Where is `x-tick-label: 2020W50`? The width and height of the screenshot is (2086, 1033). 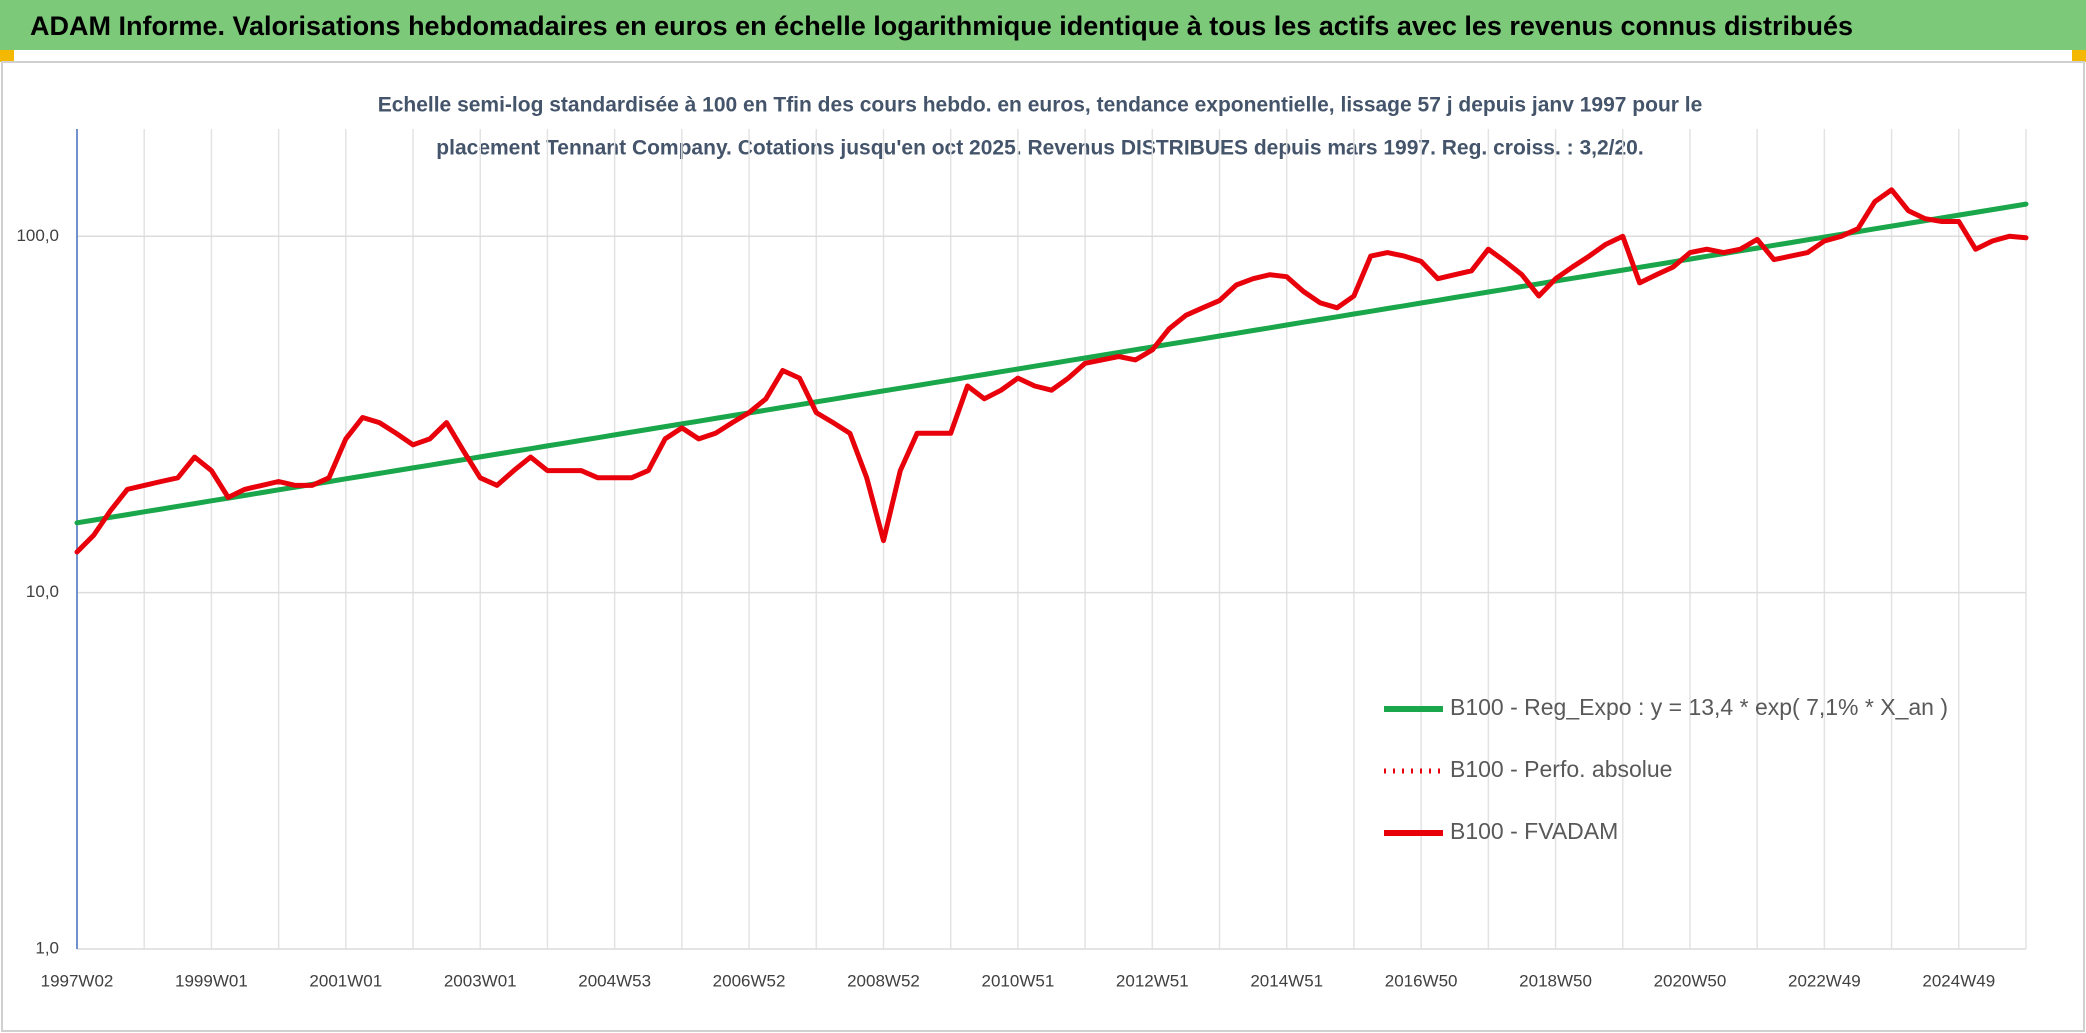
x-tick-label: 2020W50 is located at coordinates (1690, 980).